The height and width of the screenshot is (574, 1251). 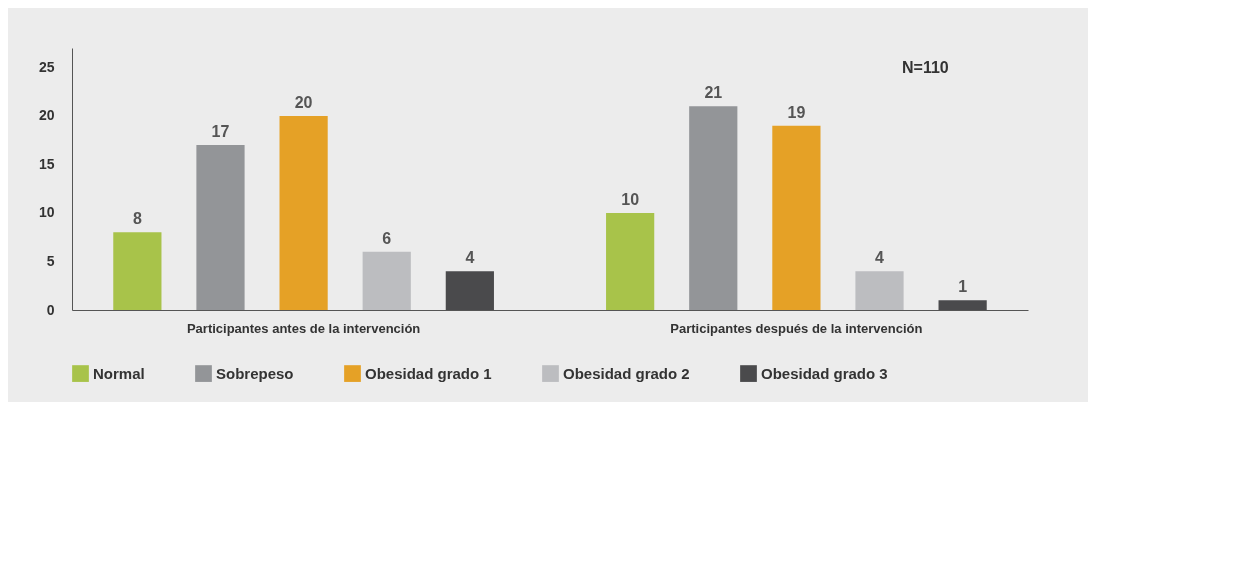 I want to click on y-tick-label: 20, so click(x=46, y=115).